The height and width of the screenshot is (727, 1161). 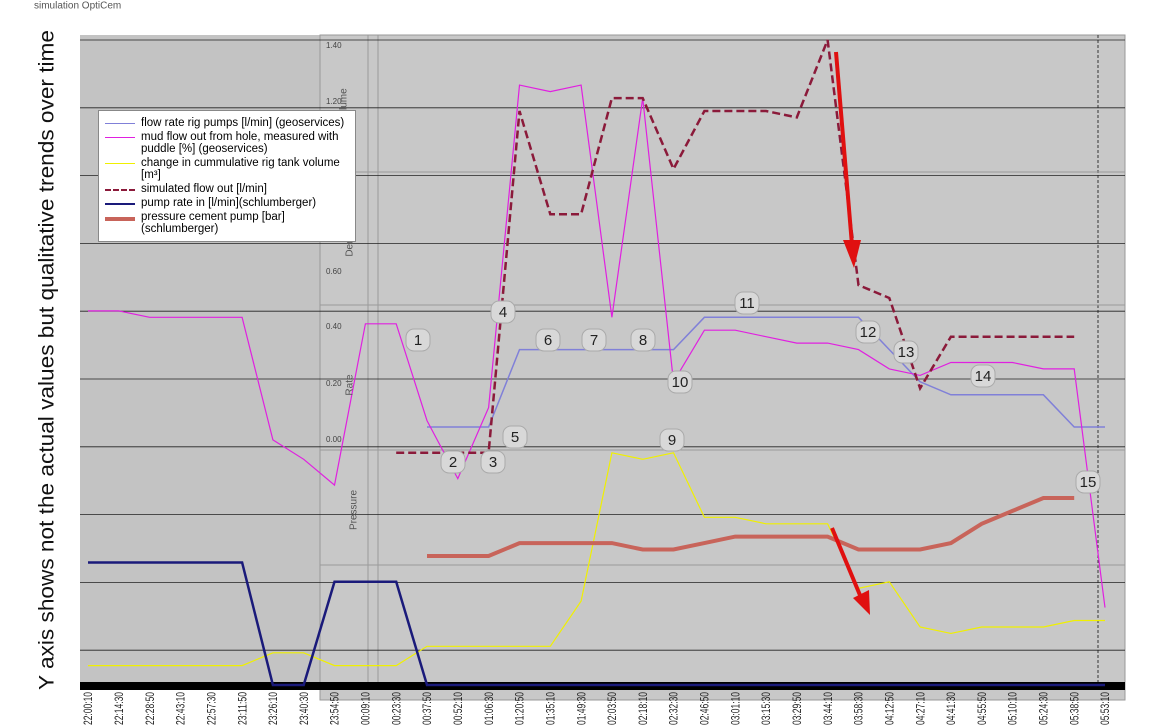 I want to click on arrows, so click(x=850, y=333).